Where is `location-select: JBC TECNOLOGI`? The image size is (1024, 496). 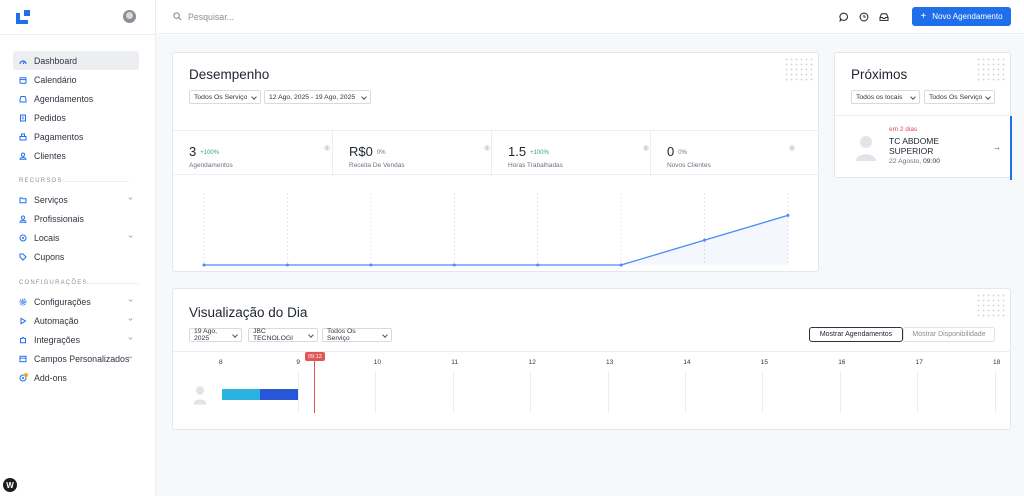
location-select: JBC TECNOLOGI is located at coordinates (283, 335).